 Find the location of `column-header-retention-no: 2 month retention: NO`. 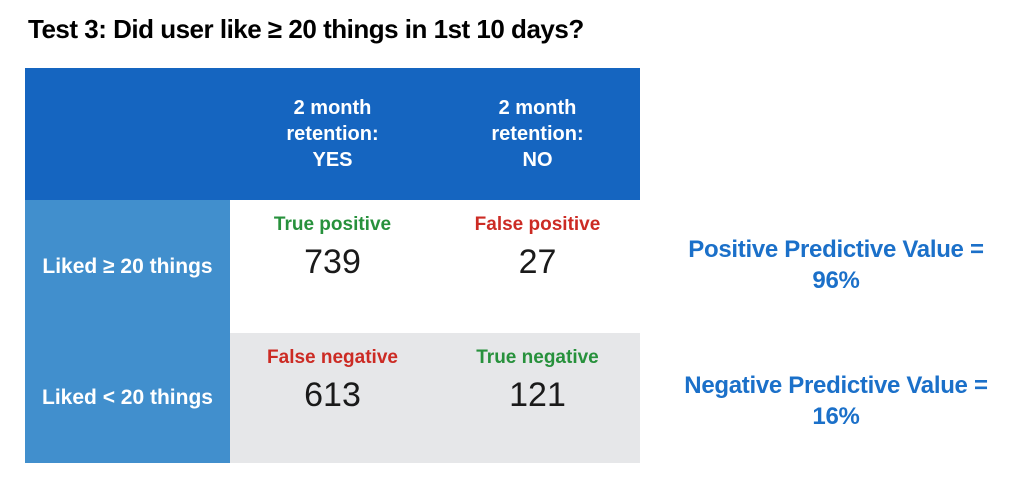

column-header-retention-no: 2 month retention: NO is located at coordinates (537, 134).